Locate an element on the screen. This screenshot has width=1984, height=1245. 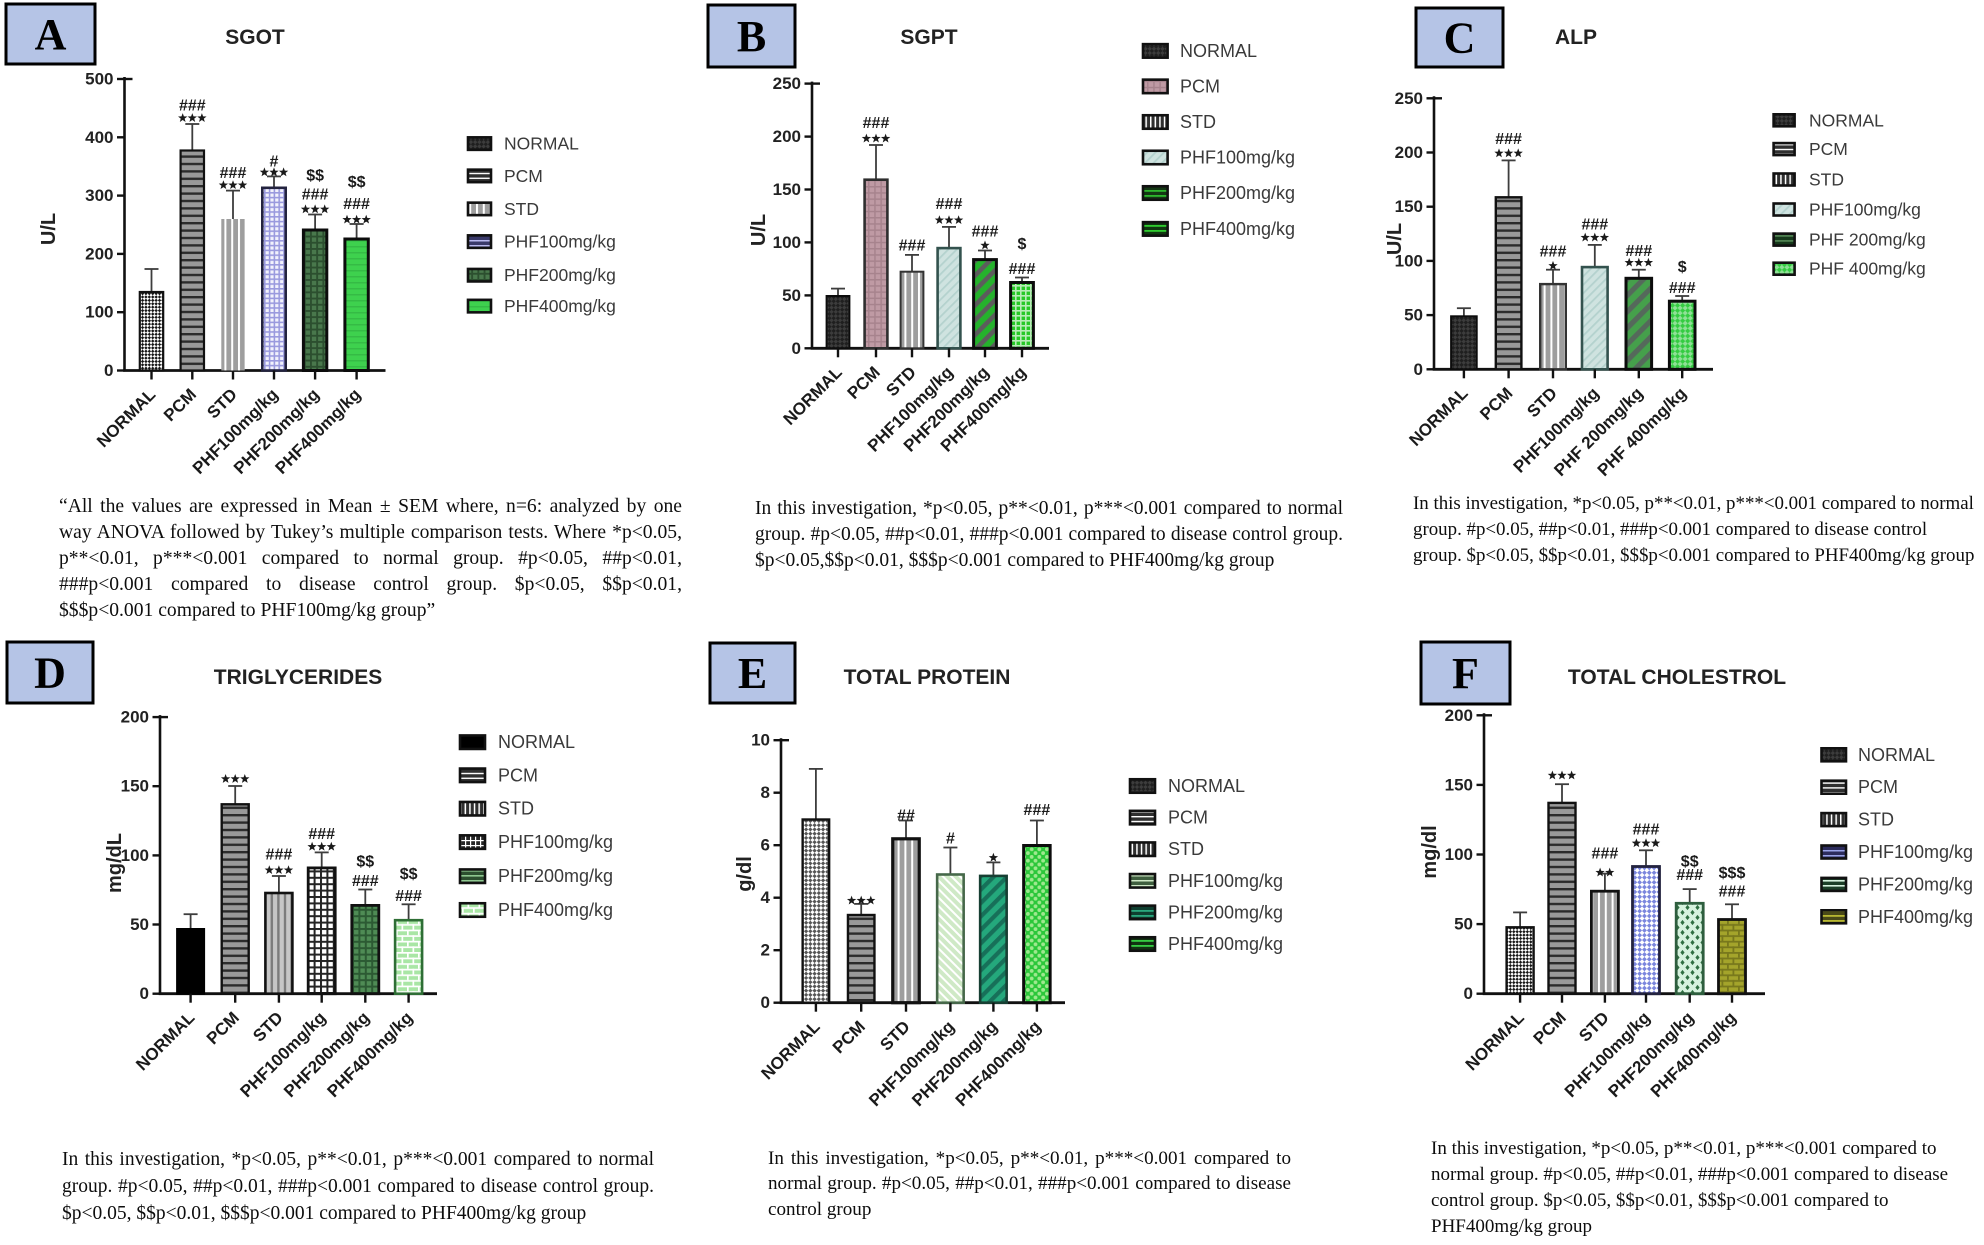
svg-text: 250 is located at coordinates (1409, 98).